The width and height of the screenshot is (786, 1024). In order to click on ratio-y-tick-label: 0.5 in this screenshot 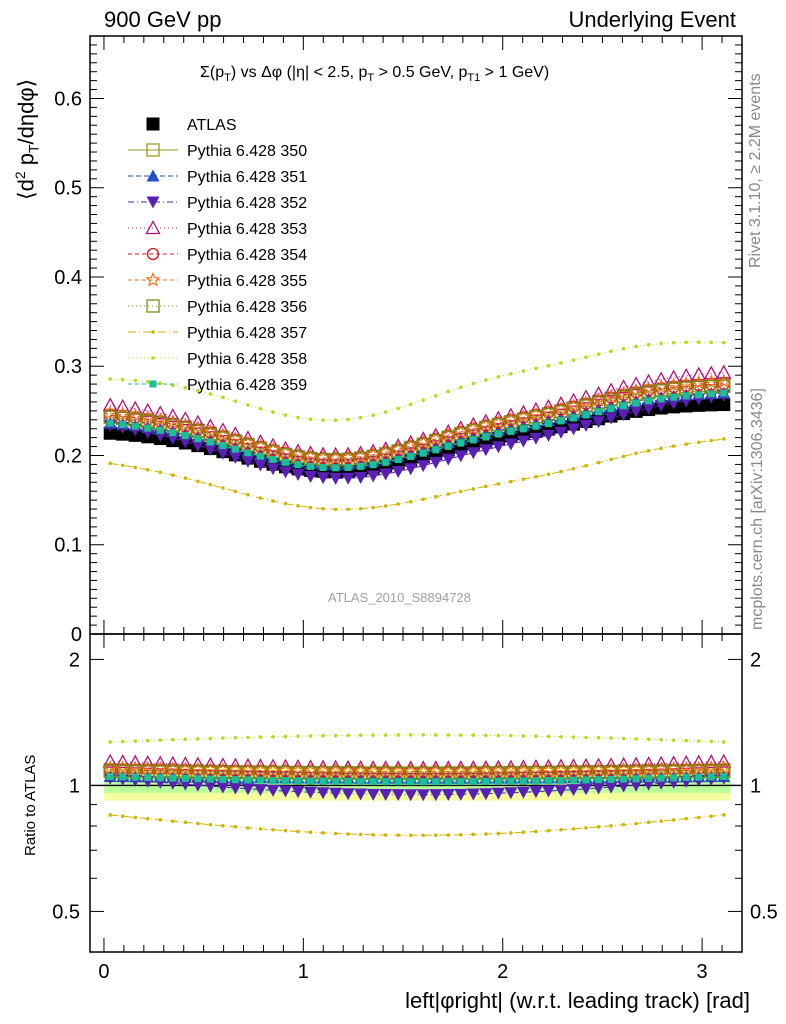, I will do `click(66, 912)`.